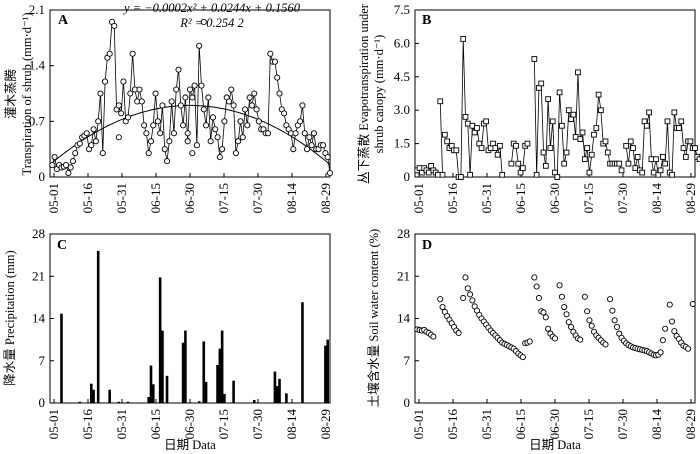 The image size is (700, 454). Describe the element at coordinates (223, 424) in the screenshot. I see `x-tick-group: 07-15` at that location.